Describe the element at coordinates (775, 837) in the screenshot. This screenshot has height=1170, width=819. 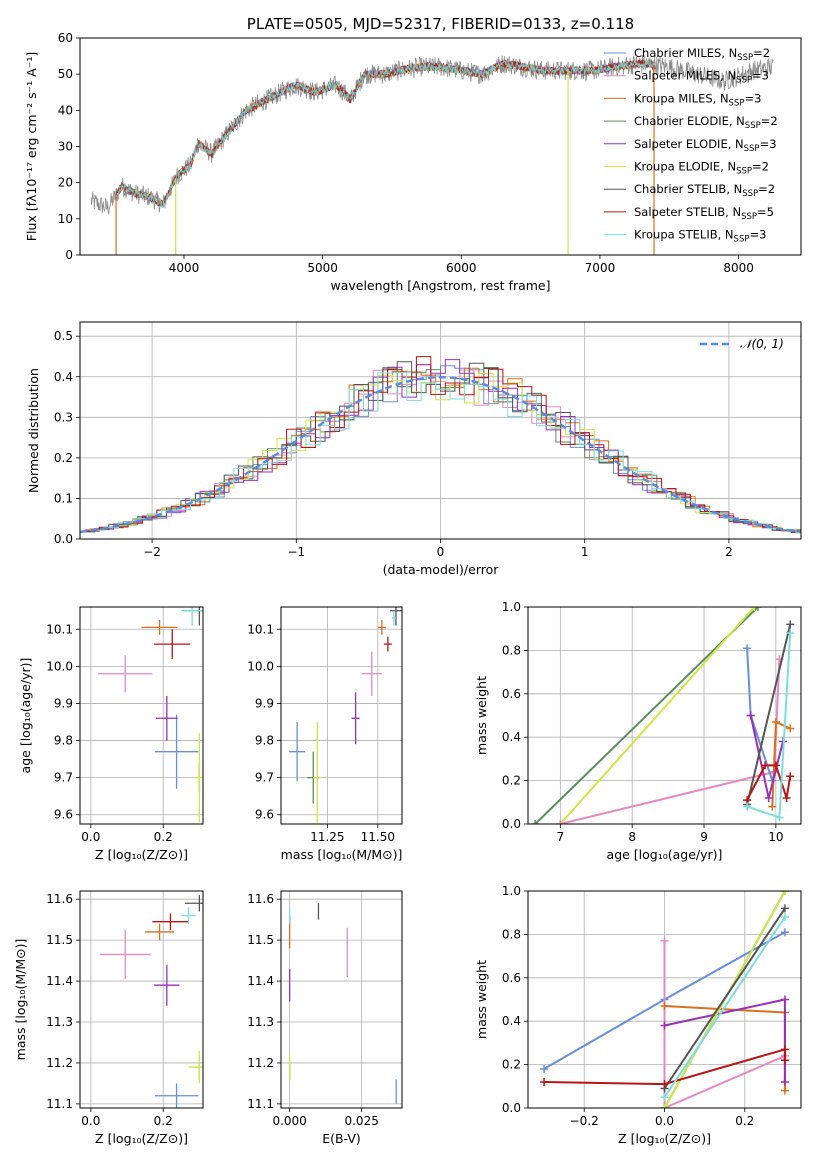
I see `x-tick-label: 10` at that location.